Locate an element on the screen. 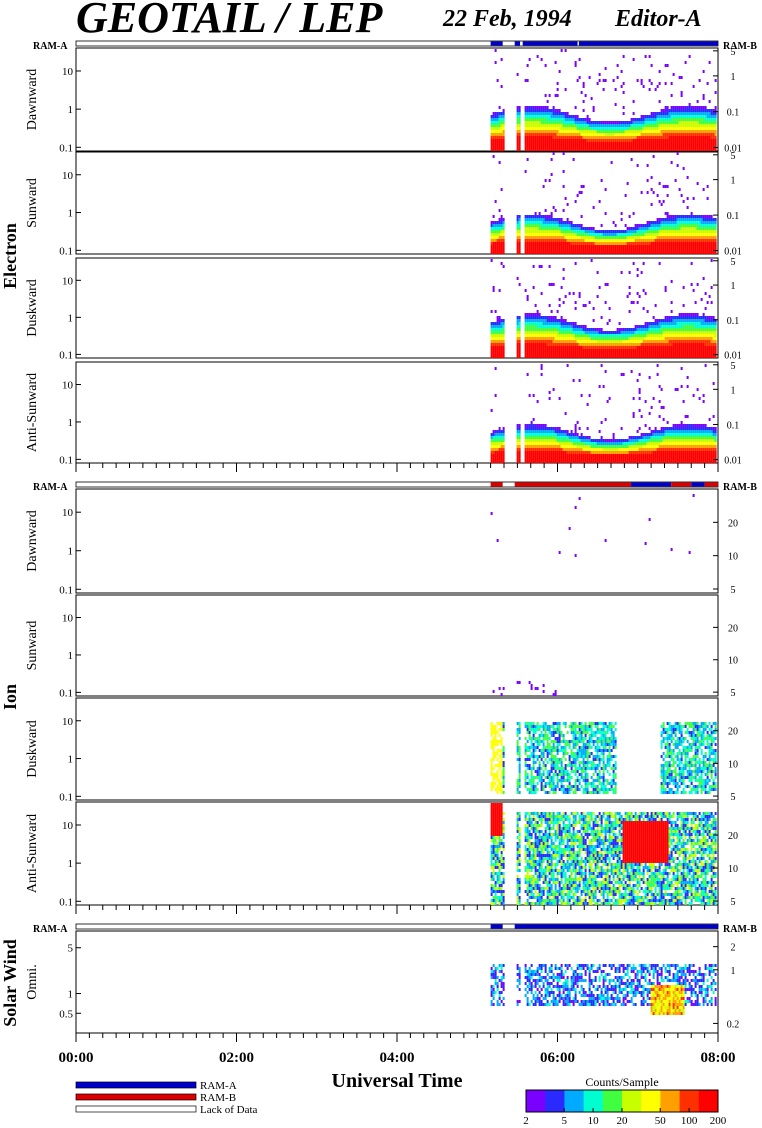  right-tick-label: 1 is located at coordinates (733, 181).